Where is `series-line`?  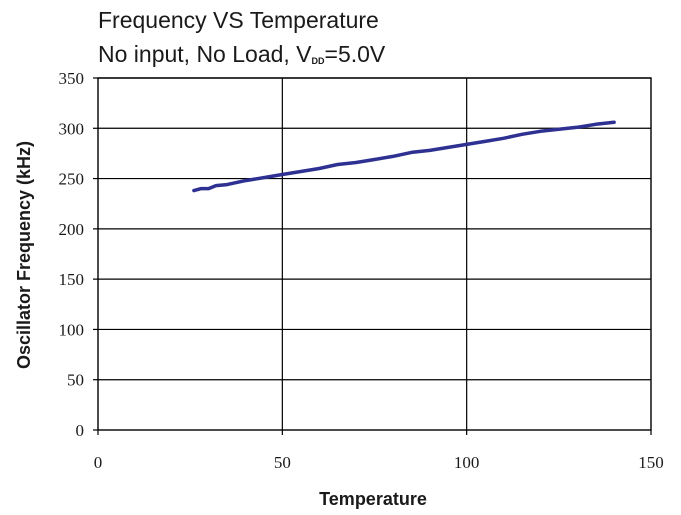 series-line is located at coordinates (404, 156).